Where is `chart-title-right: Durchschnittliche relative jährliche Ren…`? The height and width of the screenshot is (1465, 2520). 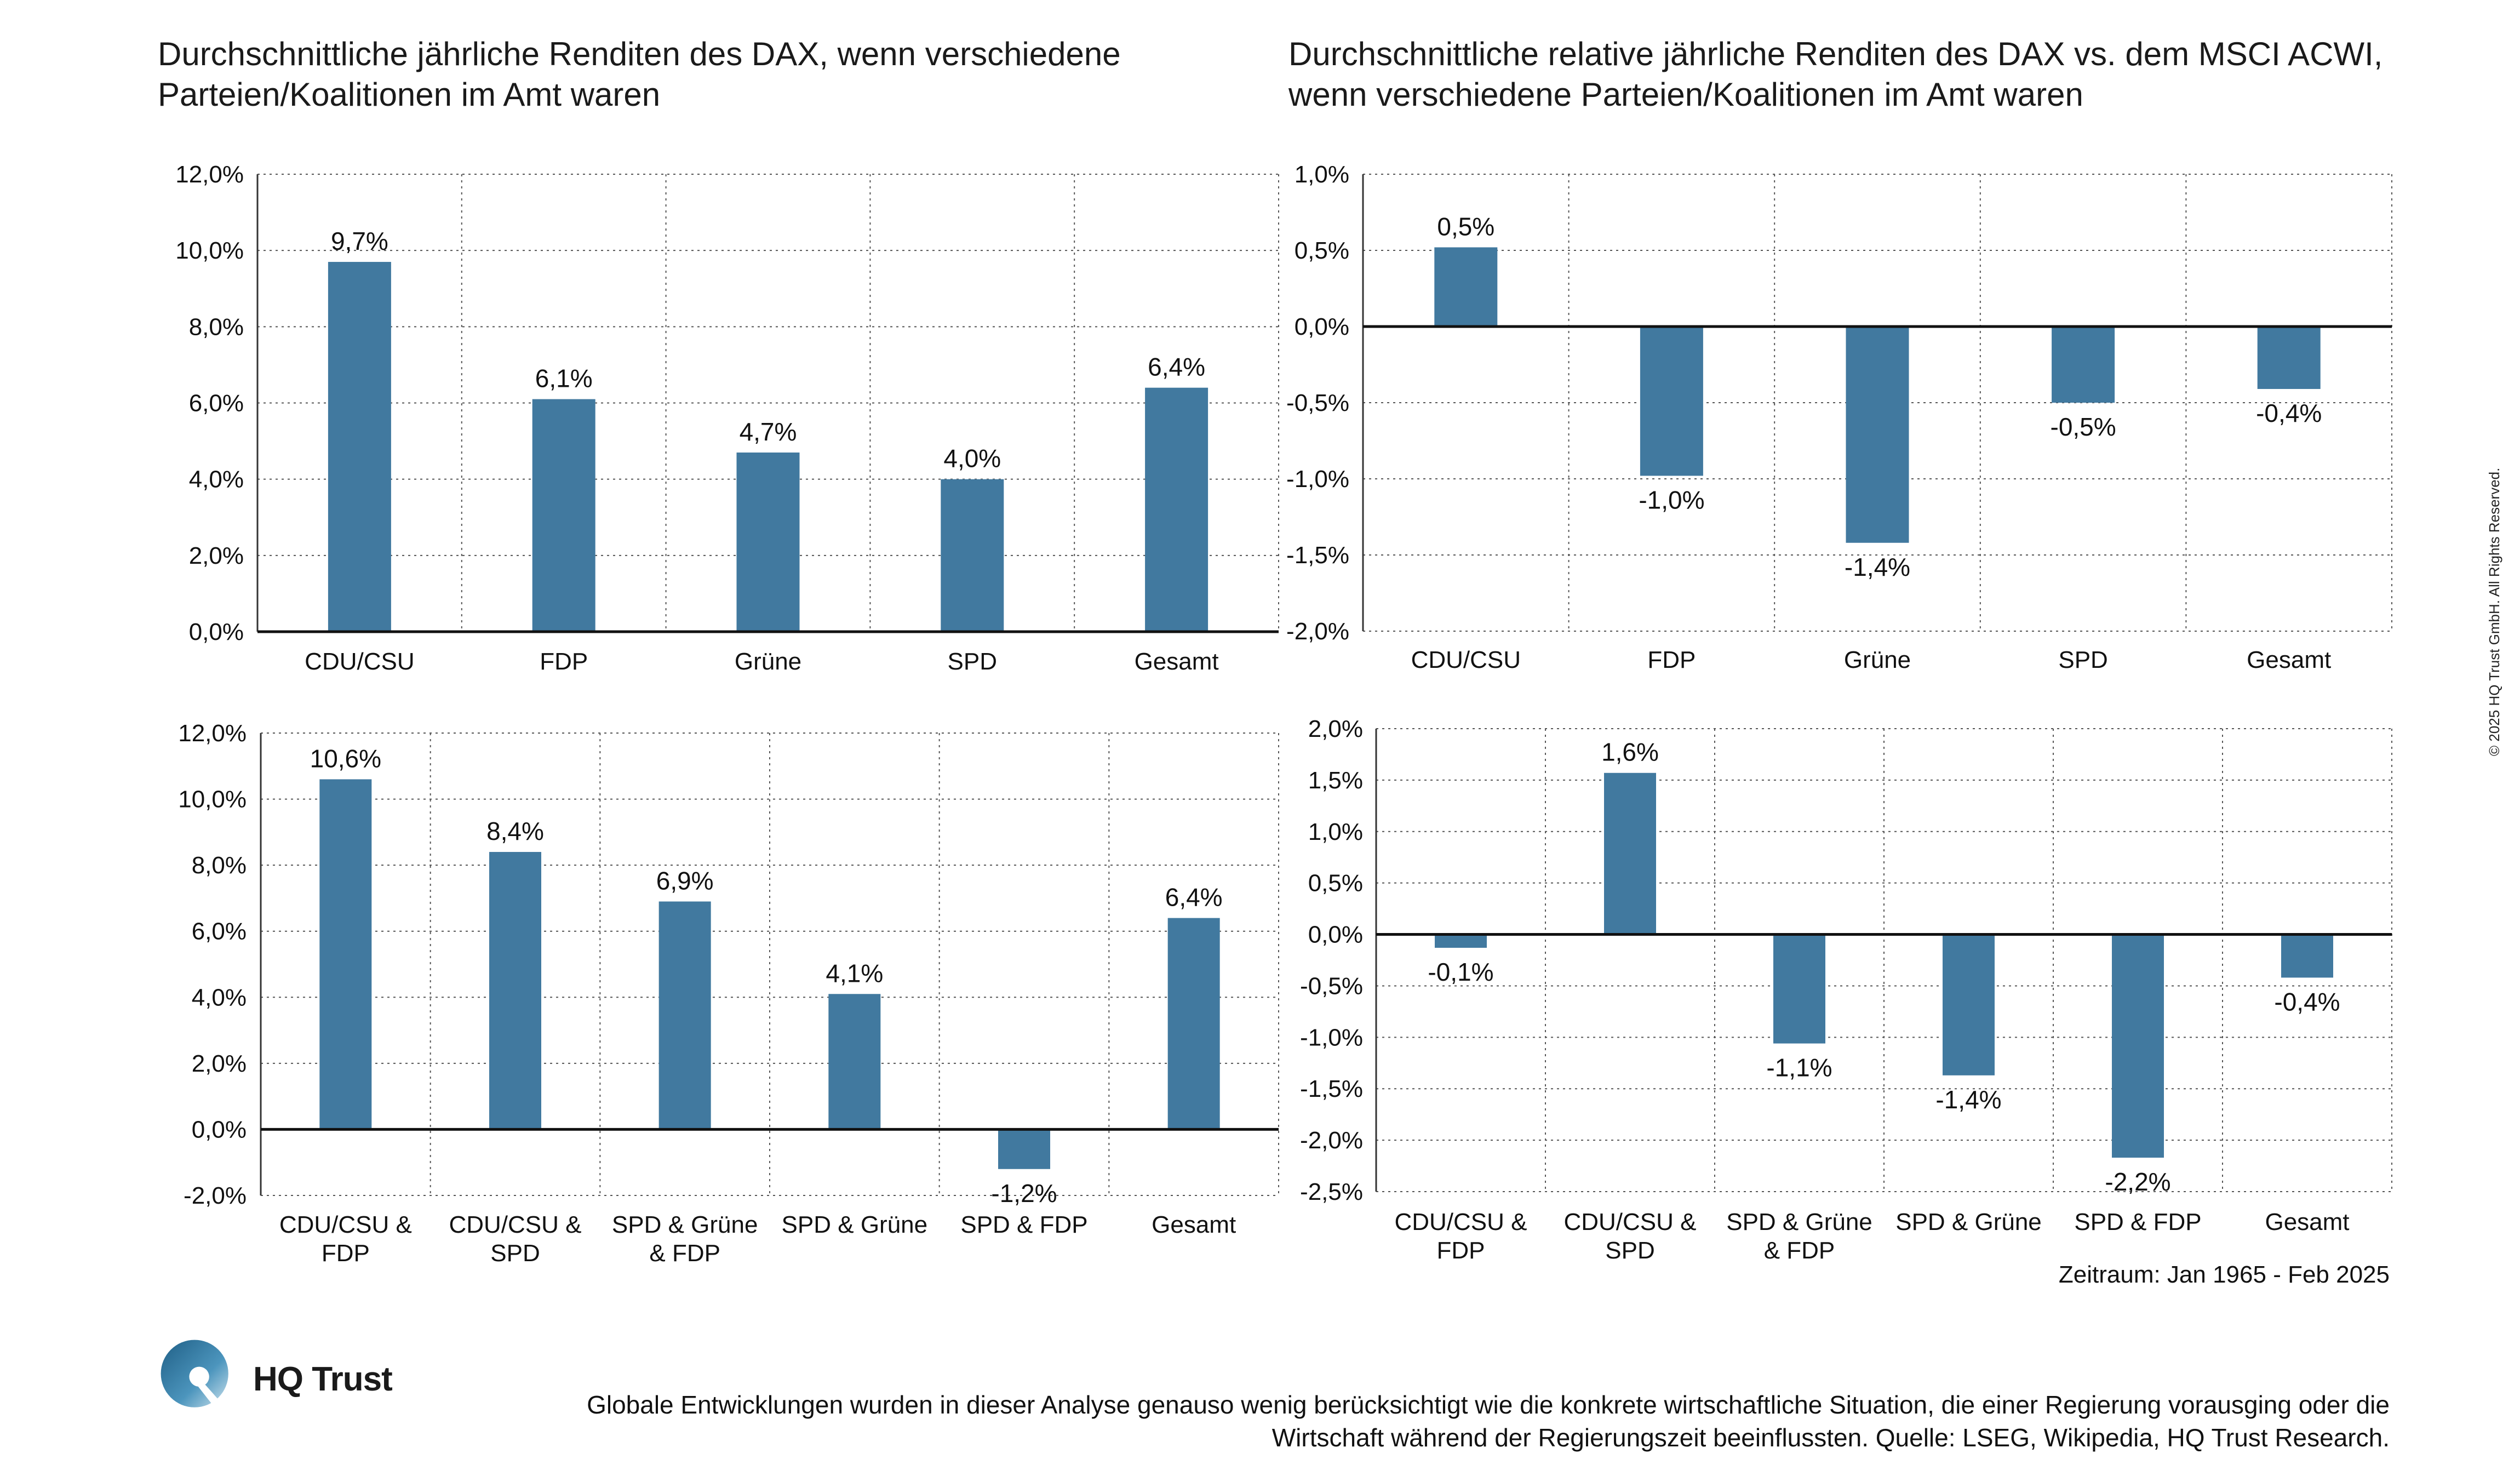 chart-title-right: Durchschnittliche relative jährliche Ren… is located at coordinates (1835, 74).